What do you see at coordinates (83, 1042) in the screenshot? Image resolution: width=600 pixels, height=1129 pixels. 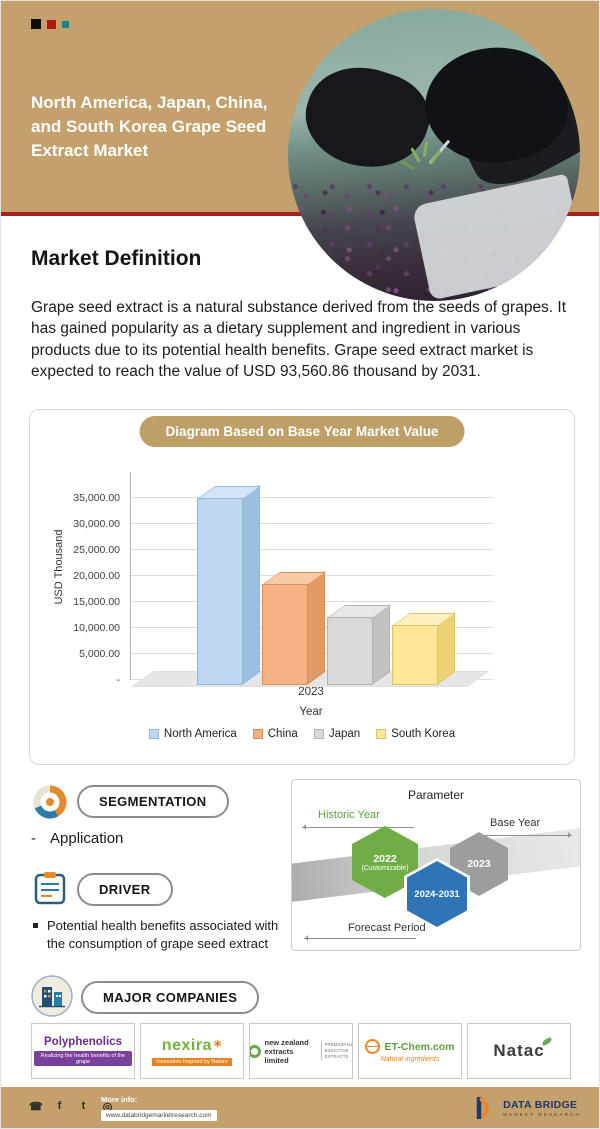 I see `polyphenolics-name: Polyphenolics` at bounding box center [83, 1042].